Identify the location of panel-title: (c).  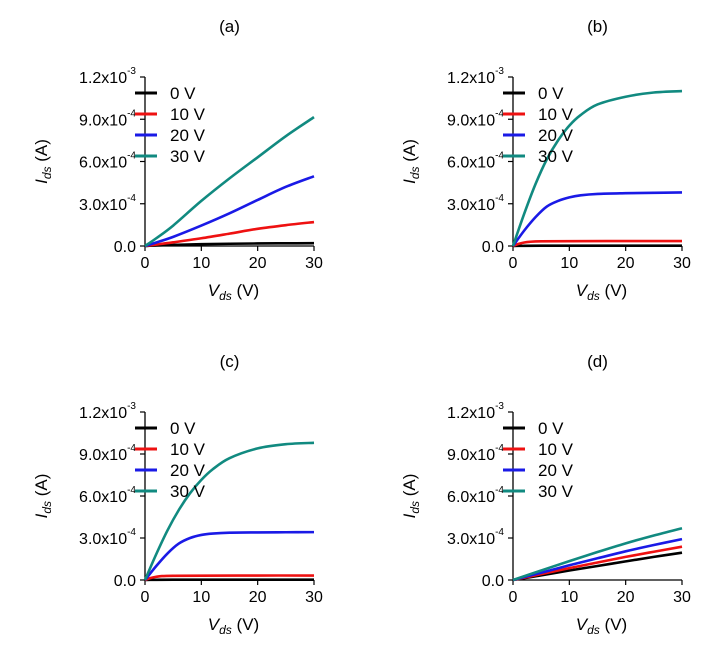
(230, 361).